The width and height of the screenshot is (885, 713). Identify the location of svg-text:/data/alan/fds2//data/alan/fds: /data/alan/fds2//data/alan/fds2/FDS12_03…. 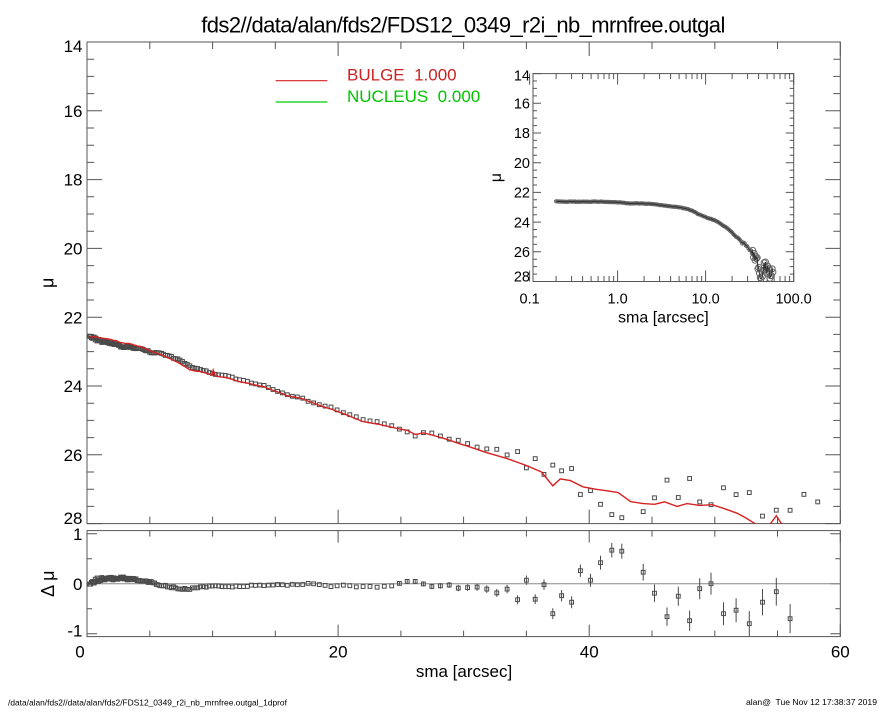
(148, 703).